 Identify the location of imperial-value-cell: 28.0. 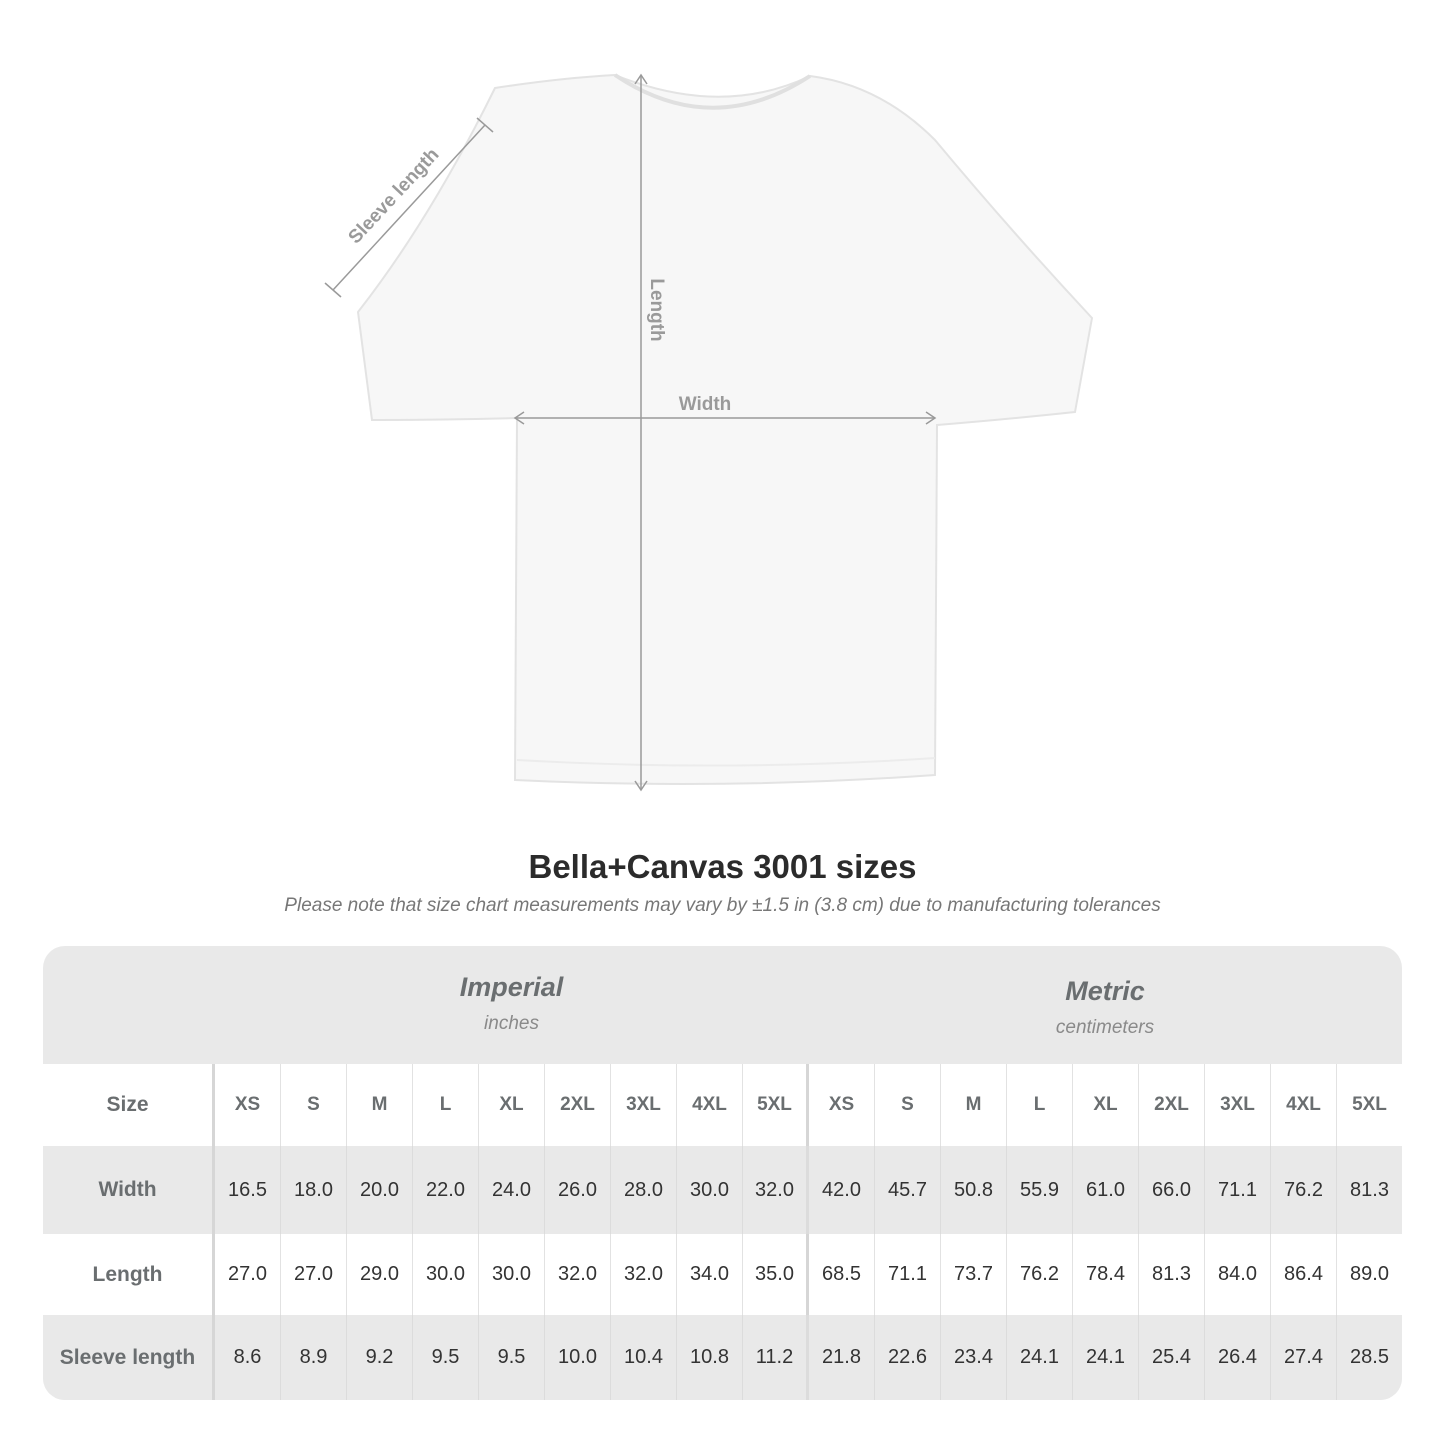
(644, 1190).